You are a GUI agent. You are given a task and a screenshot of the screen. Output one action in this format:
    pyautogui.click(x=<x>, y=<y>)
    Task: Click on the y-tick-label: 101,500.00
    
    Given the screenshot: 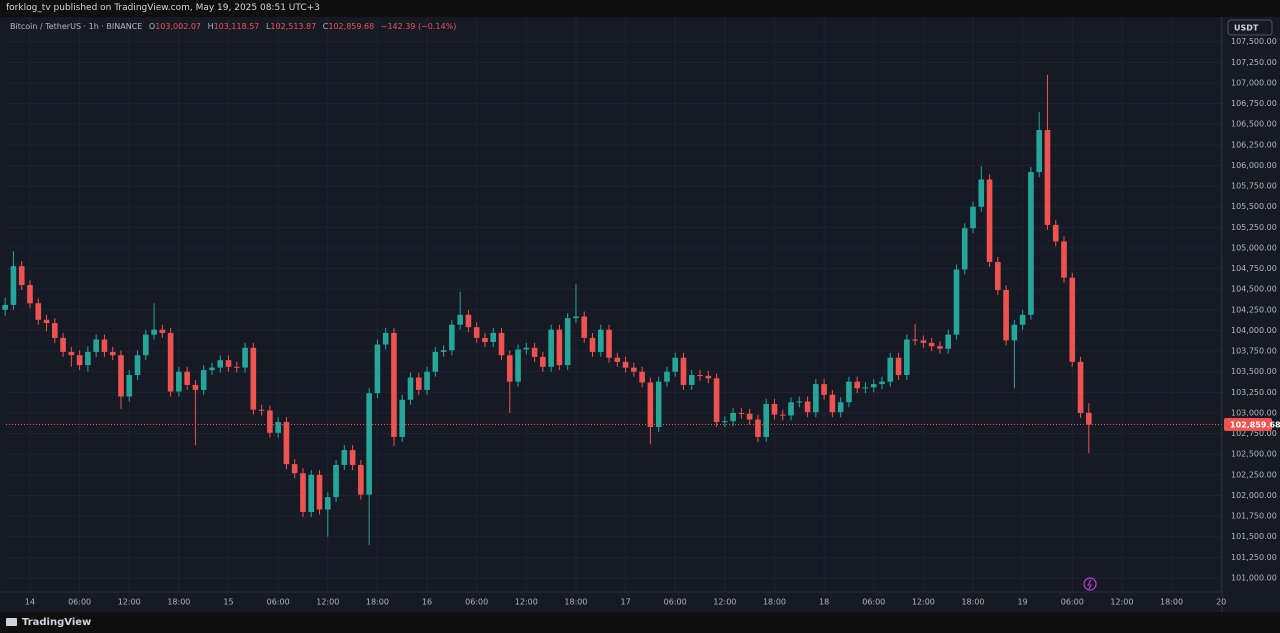 What is the action you would take?
    pyautogui.click(x=1254, y=536)
    